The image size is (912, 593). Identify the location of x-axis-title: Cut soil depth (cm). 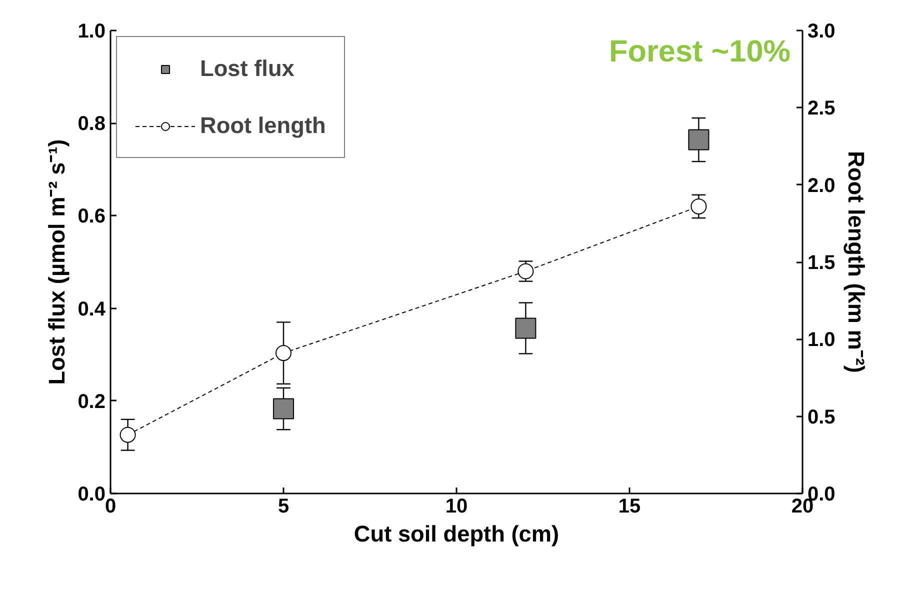
(457, 533).